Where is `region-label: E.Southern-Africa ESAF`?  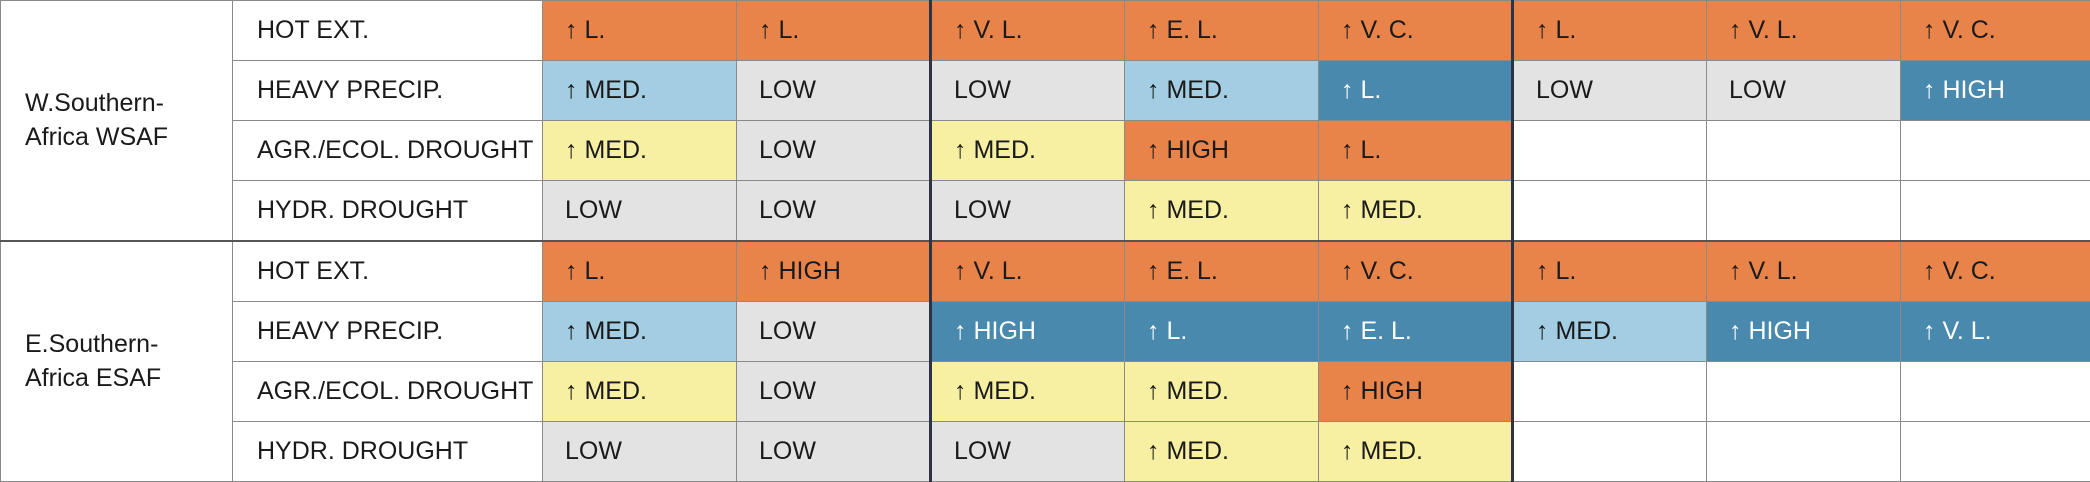 region-label: E.Southern-Africa ESAF is located at coordinates (117, 361).